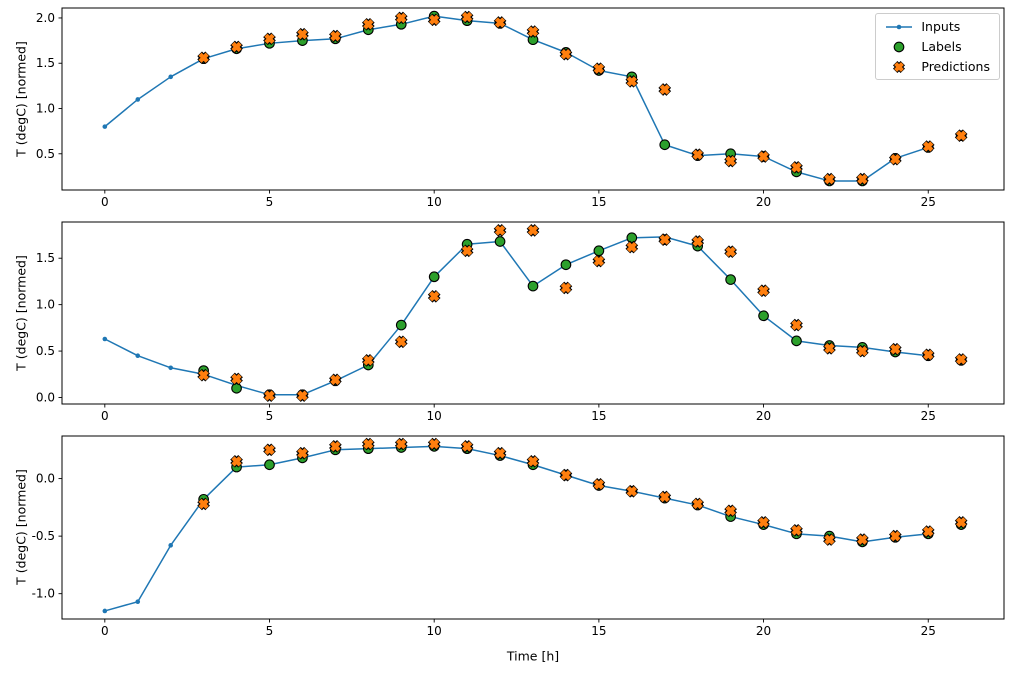  What do you see at coordinates (899, 26) in the screenshot?
I see `inputs-line-icon` at bounding box center [899, 26].